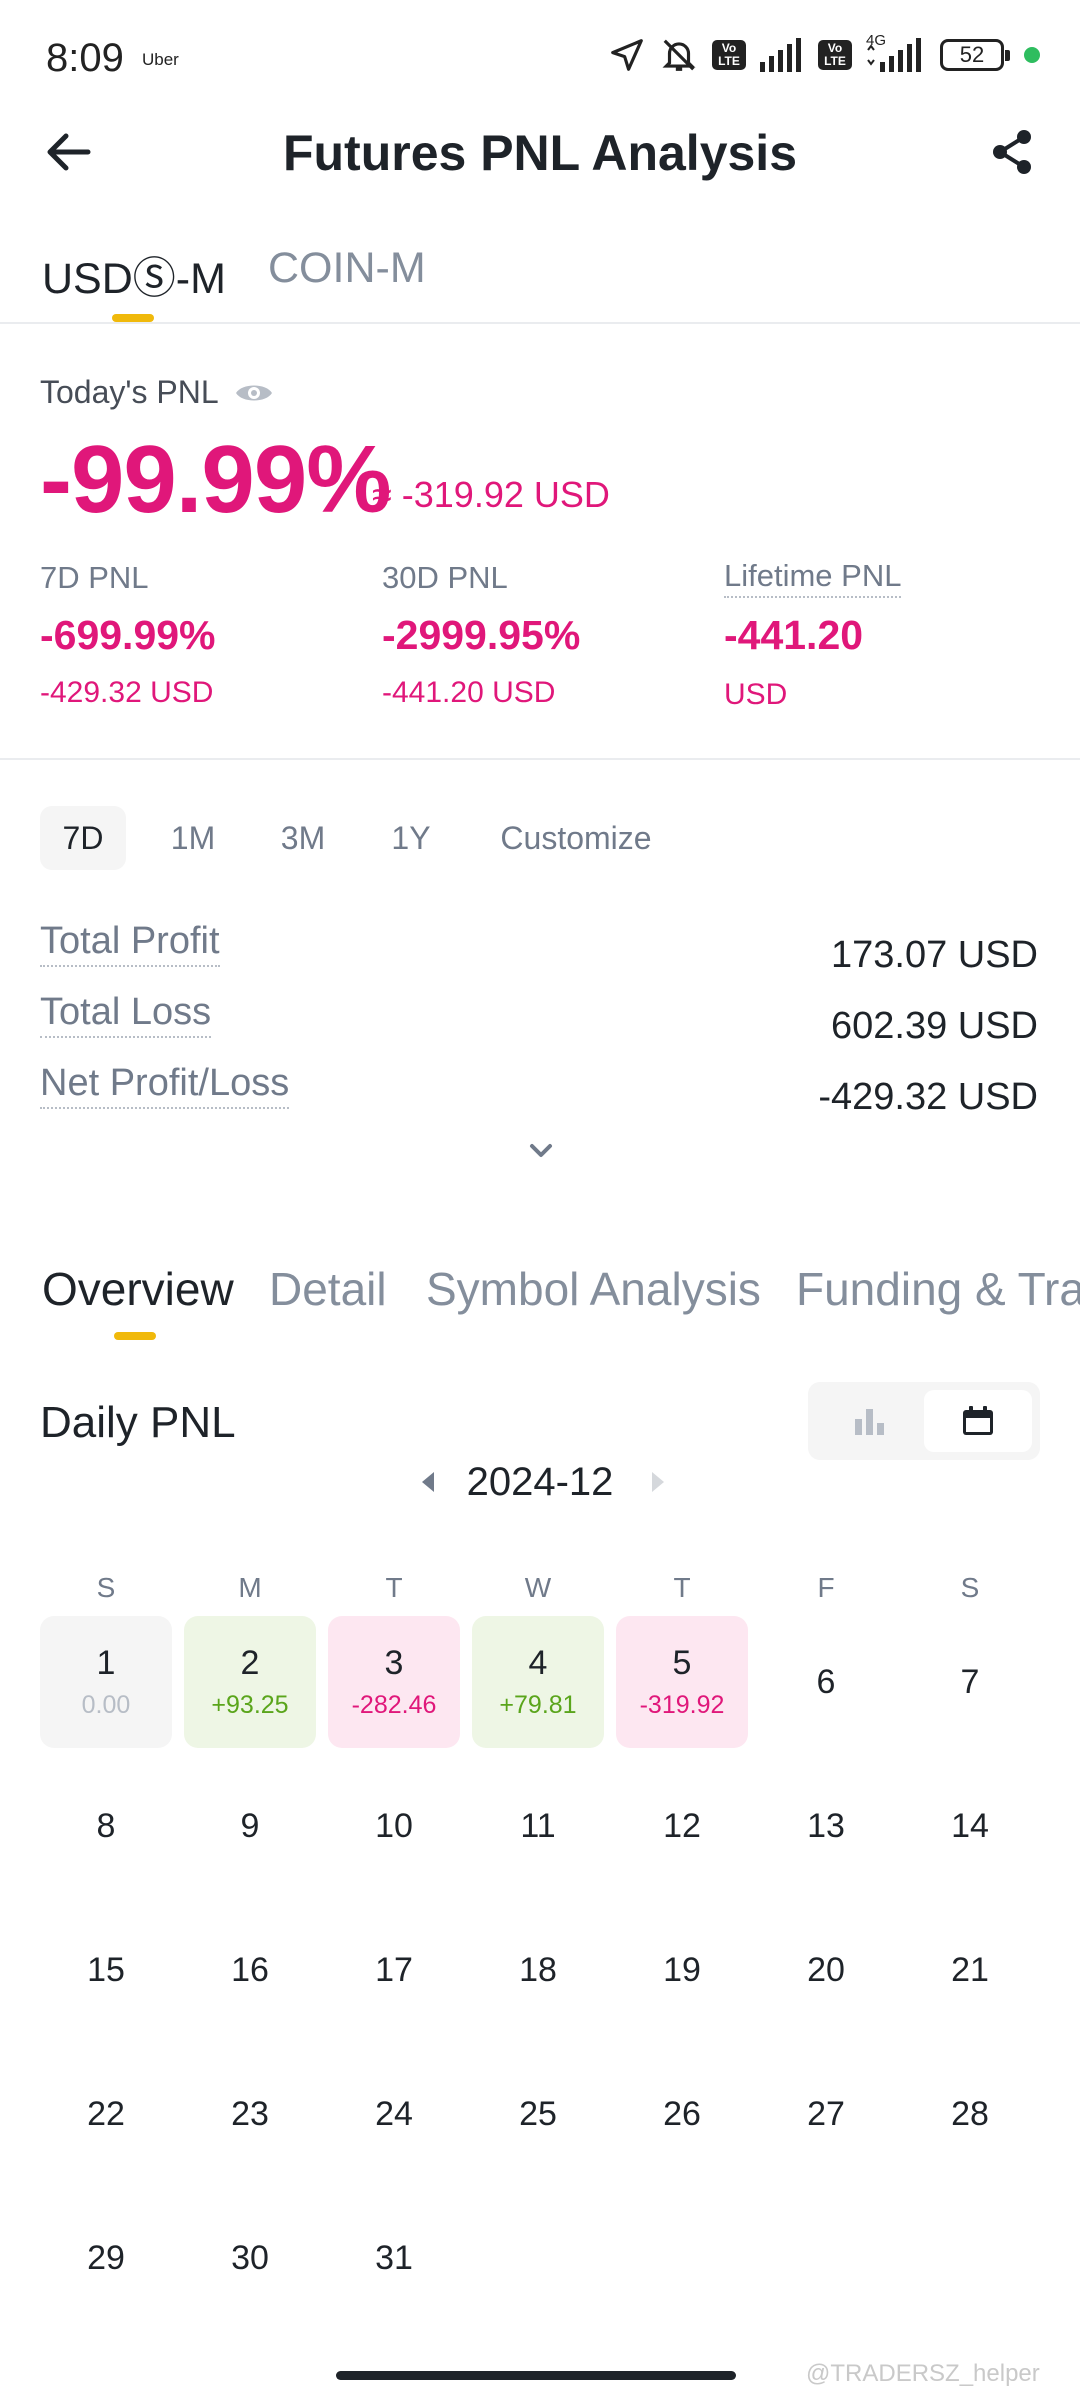  Describe the element at coordinates (682, 1587) in the screenshot. I see `weekday-label: T` at that location.